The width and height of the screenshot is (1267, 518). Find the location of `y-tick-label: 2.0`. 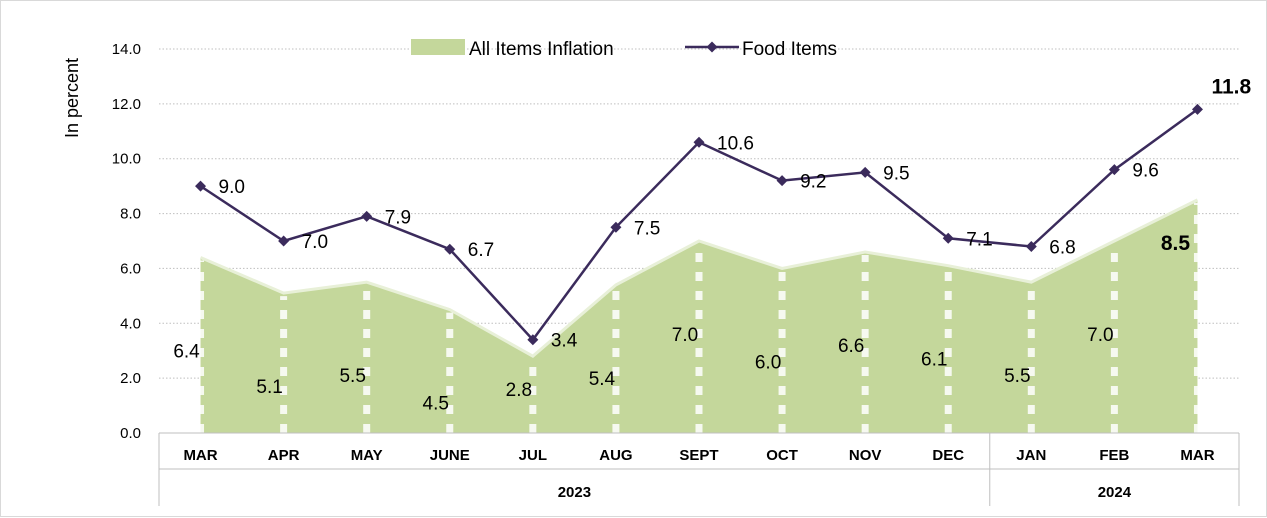

y-tick-label: 2.0 is located at coordinates (130, 378).